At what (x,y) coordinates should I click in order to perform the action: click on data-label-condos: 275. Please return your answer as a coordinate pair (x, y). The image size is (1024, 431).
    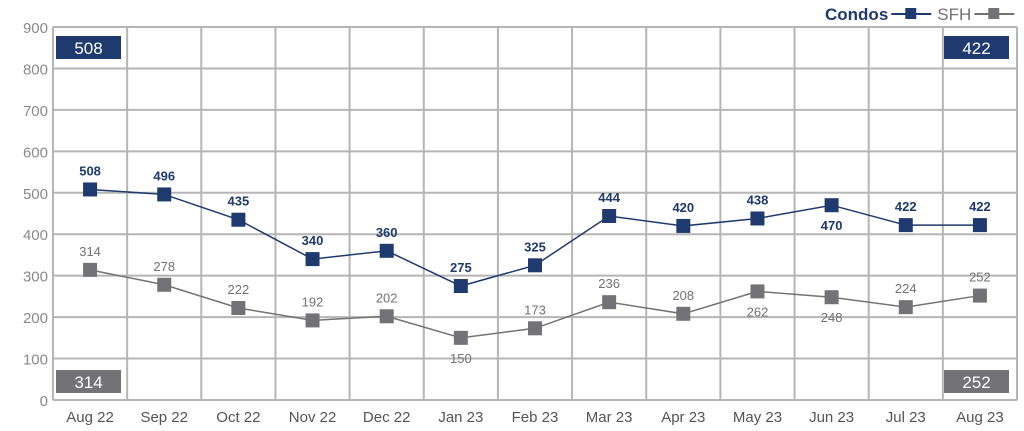
    Looking at the image, I should click on (461, 267).